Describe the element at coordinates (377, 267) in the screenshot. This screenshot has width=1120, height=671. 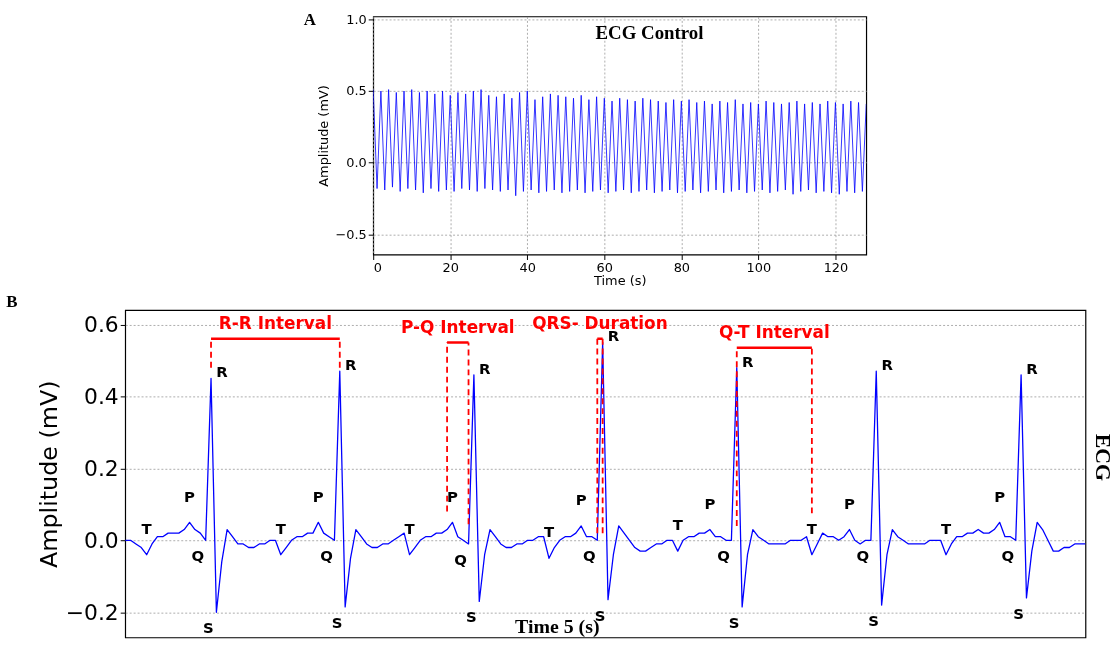
I see `x-tick-label: 0` at that location.